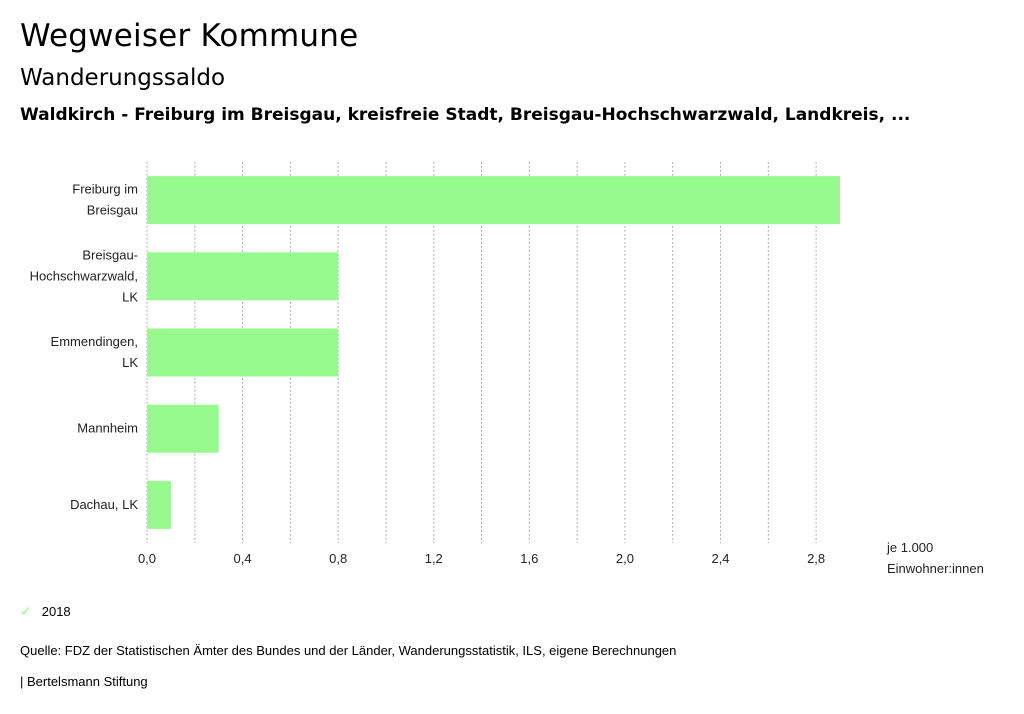 The image size is (1024, 714). I want to click on category-label: Dachau, LK, so click(104, 504).